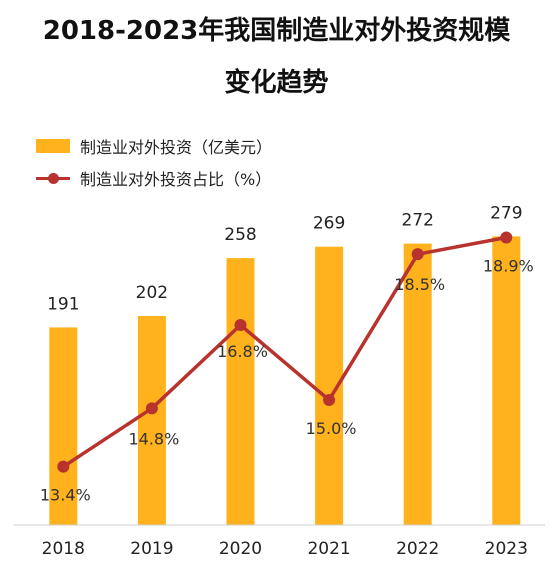 This screenshot has height=570, width=553. What do you see at coordinates (506, 237) in the screenshot?
I see `share-point-2023` at bounding box center [506, 237].